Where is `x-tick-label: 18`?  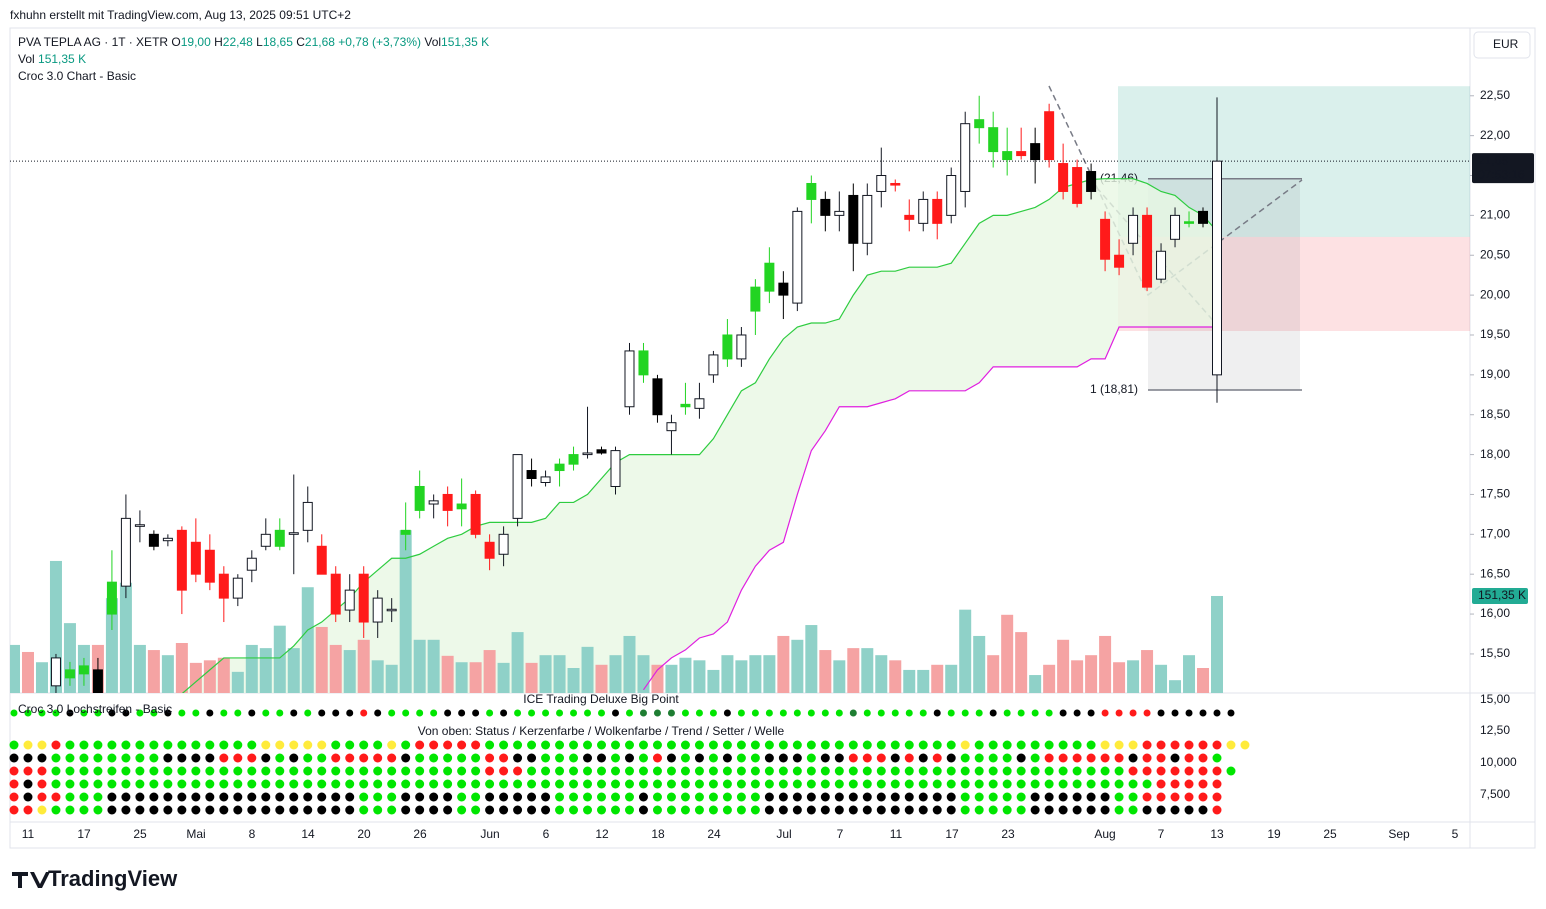 x-tick-label: 18 is located at coordinates (658, 834).